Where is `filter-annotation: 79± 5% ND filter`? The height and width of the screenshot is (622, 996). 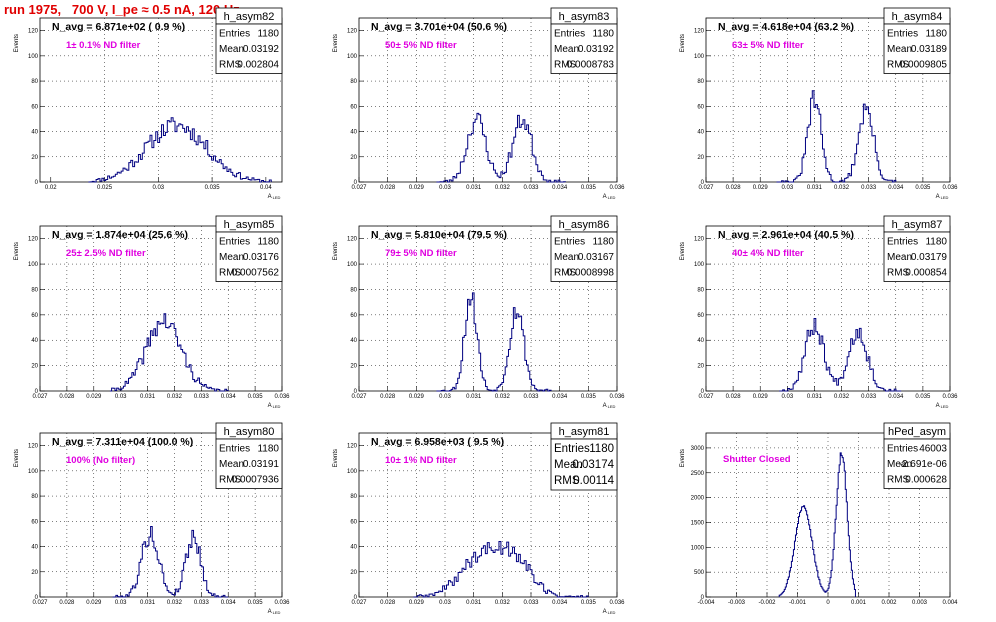
filter-annotation: 79± 5% ND filter is located at coordinates (421, 253).